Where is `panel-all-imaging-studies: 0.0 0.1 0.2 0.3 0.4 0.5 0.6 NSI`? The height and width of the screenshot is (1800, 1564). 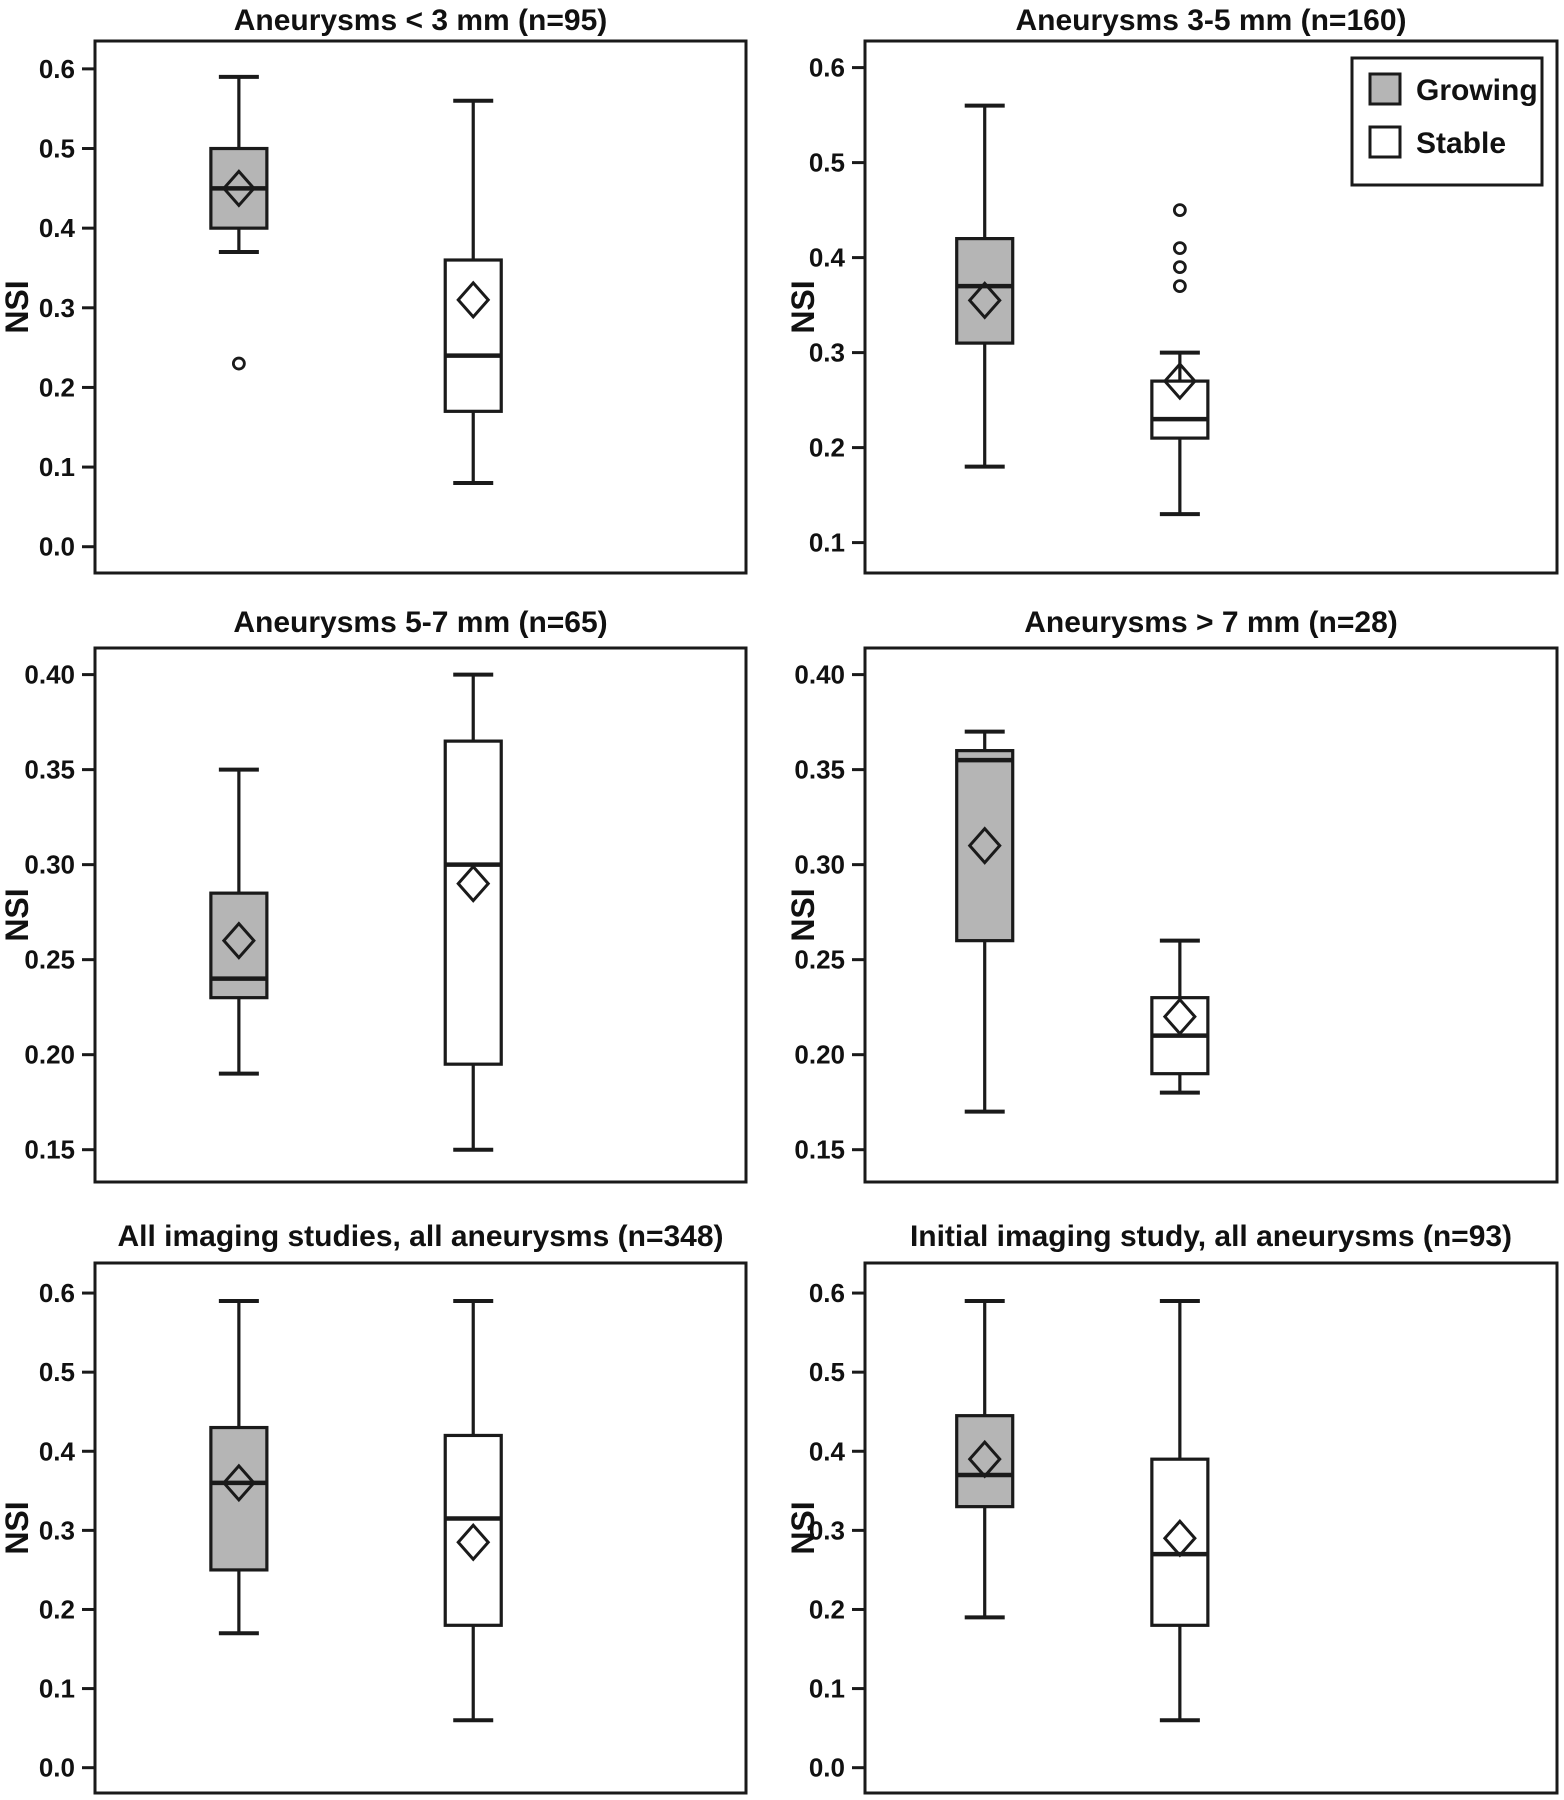
panel-all-imaging-studies: 0.0 0.1 0.2 0.3 0.4 0.5 0.6 NSI is located at coordinates (374, 1528).